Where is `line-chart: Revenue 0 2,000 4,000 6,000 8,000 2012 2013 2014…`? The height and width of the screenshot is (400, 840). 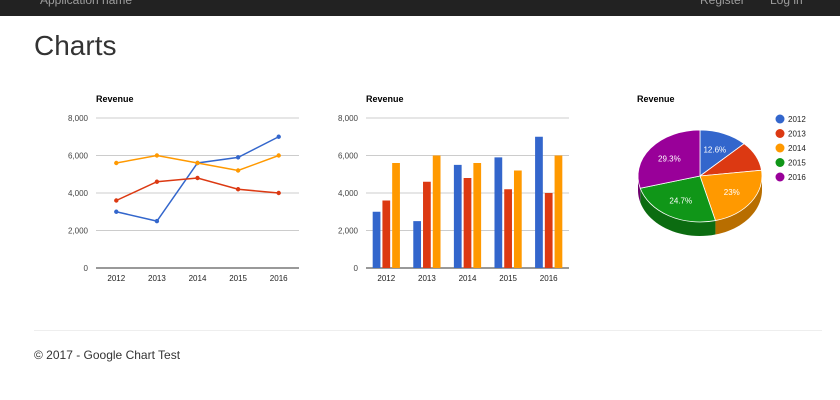 line-chart: Revenue 0 2,000 4,000 6,000 8,000 2012 2013 2014… is located at coordinates (181, 188).